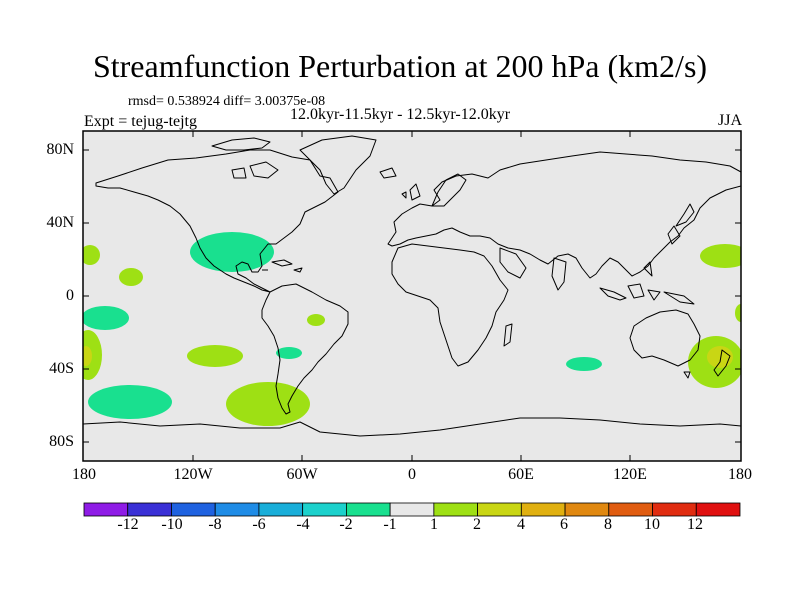  What do you see at coordinates (521, 474) in the screenshot?
I see `lon-label-60e: 60E` at bounding box center [521, 474].